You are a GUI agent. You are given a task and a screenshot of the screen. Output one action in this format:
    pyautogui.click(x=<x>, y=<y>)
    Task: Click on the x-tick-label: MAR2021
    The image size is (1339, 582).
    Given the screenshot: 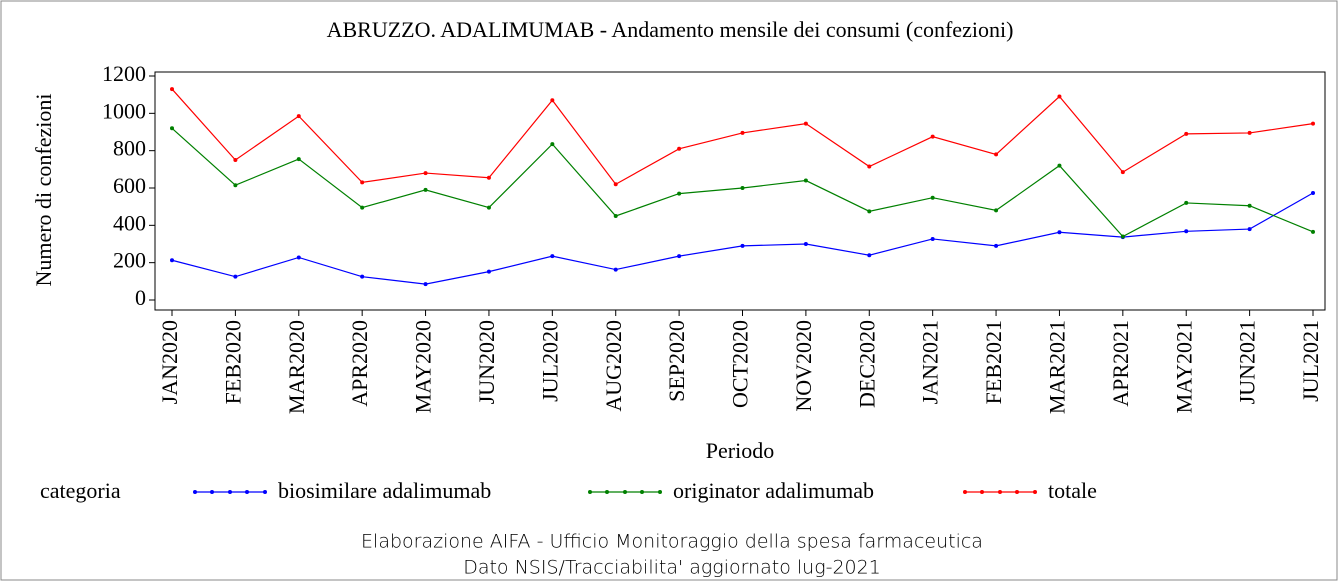 What is the action you would take?
    pyautogui.click(x=1056, y=367)
    